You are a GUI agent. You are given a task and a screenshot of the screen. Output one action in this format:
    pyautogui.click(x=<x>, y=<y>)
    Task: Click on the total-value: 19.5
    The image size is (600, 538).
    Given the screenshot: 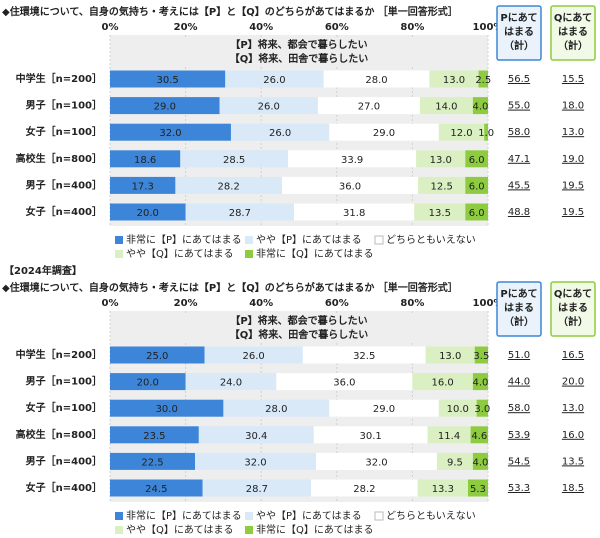 What is the action you would take?
    pyautogui.click(x=573, y=212)
    